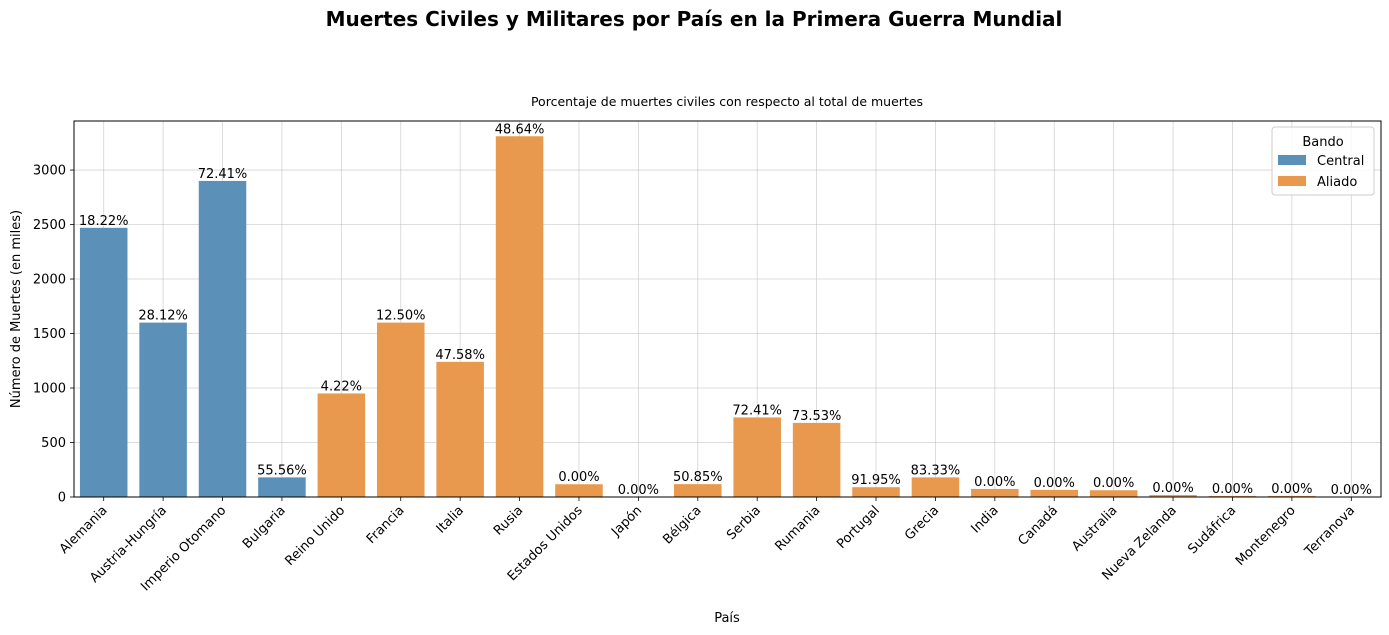 Image resolution: width=1389 pixels, height=635 pixels. What do you see at coordinates (817, 416) in the screenshot?
I see `data-label: 73.53%` at bounding box center [817, 416].